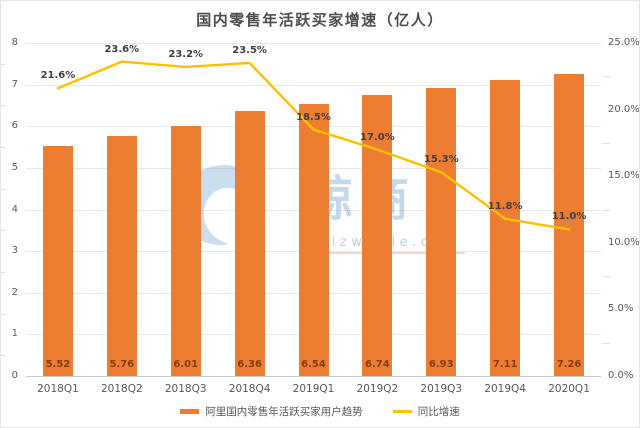 The width and height of the screenshot is (640, 428). Describe the element at coordinates (14, 334) in the screenshot. I see `left-axis-tick-label: 1` at that location.